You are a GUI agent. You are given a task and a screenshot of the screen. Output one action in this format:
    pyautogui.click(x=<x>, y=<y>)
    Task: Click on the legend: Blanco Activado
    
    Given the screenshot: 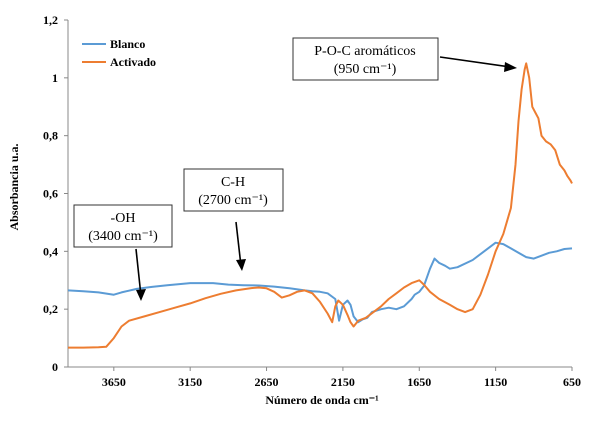 What is the action you would take?
    pyautogui.click(x=119, y=53)
    